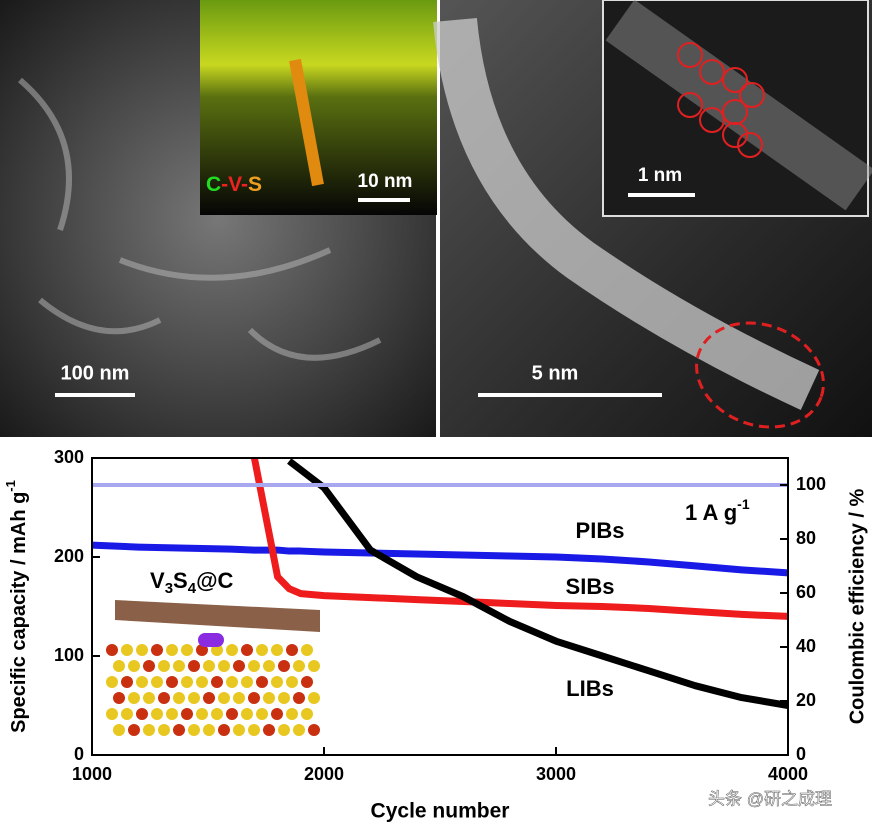 This screenshot has height=833, width=872. Describe the element at coordinates (440, 559) in the screenshot. I see `line-series` at that location.